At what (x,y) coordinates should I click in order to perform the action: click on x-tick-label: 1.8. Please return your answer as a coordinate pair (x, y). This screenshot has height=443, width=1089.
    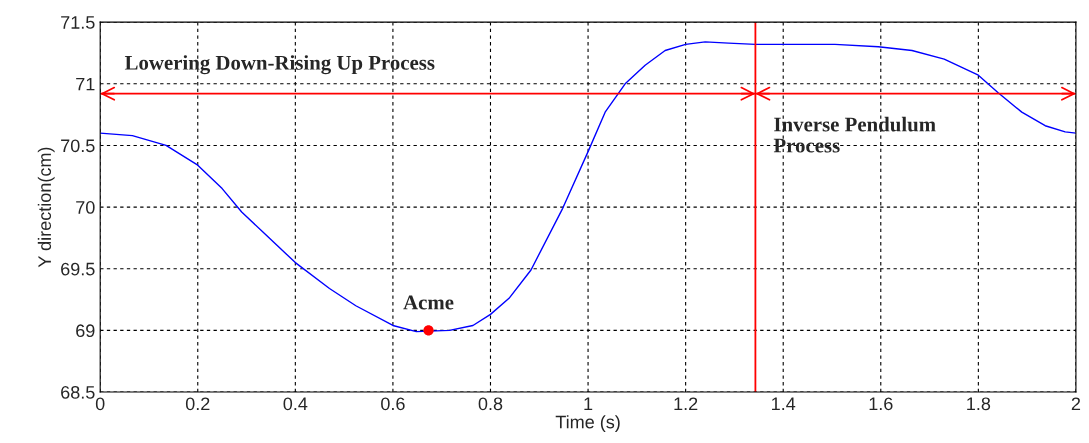
    Looking at the image, I should click on (979, 404).